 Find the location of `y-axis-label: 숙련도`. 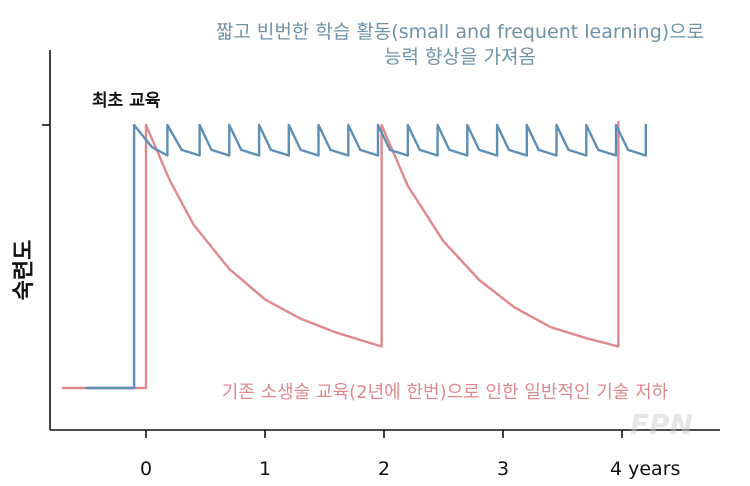

y-axis-label: 숙련도 is located at coordinates (24, 270).